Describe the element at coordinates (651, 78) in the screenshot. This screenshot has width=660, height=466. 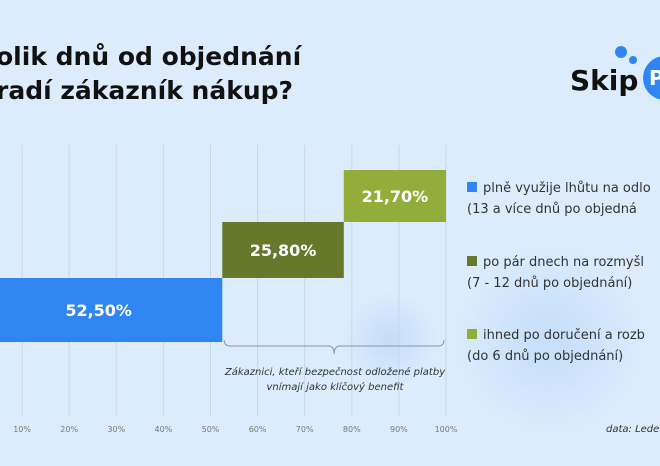
I see `logo-badge: P` at that location.